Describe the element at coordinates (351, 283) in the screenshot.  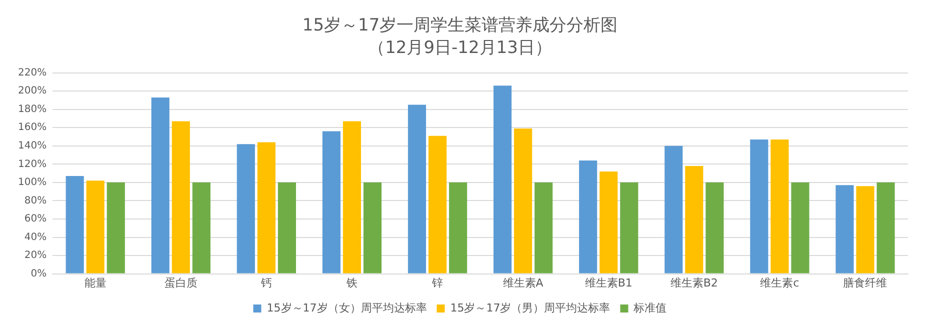
I see `x-tick-label: 铁` at that location.